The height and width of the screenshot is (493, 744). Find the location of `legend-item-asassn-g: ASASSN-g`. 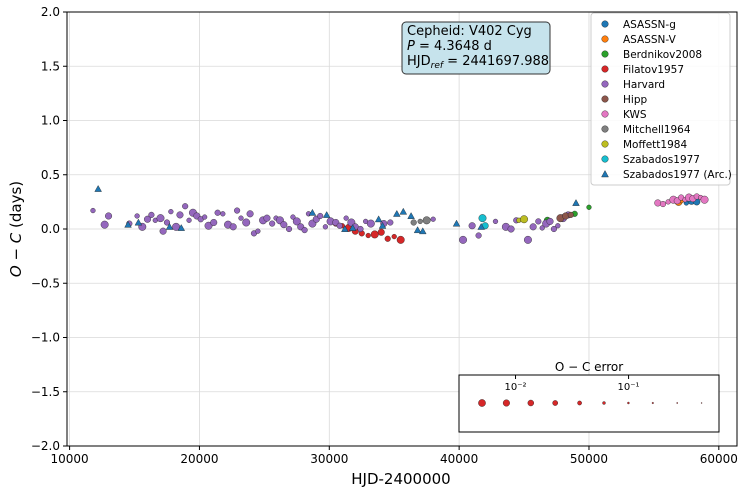

legend-item-asassn-g: ASASSN-g is located at coordinates (638, 25).